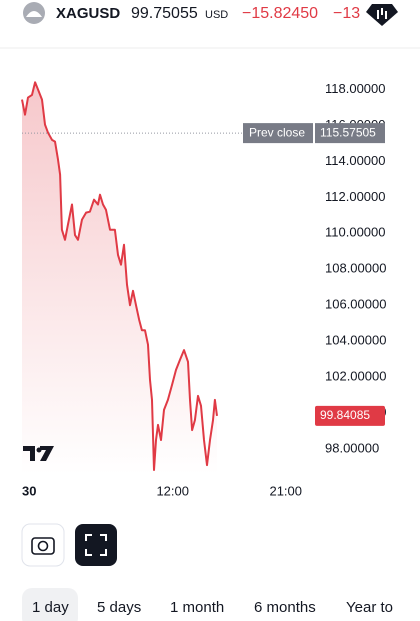  What do you see at coordinates (355, 160) in the screenshot?
I see `y-tick-label: 114.00000` at bounding box center [355, 160].